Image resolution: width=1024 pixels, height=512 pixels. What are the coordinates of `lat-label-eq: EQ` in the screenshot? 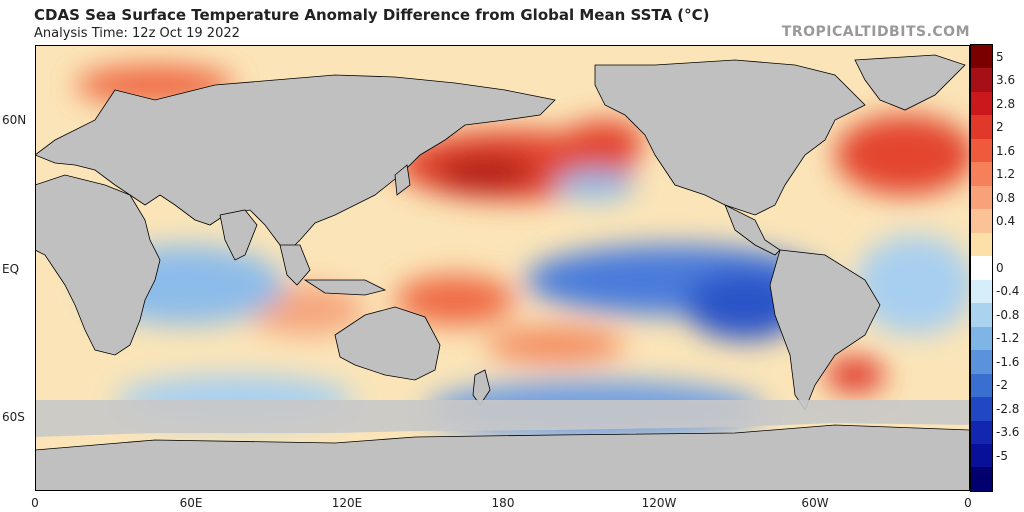 It's located at (11, 269).